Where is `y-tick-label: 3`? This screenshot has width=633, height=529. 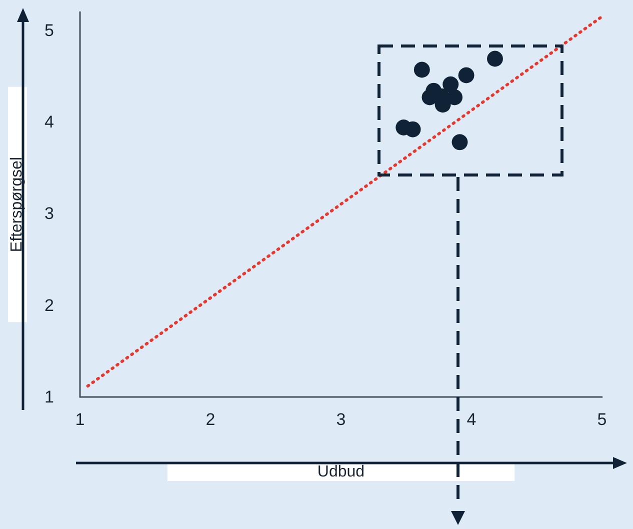
y-tick-label: 3 is located at coordinates (49, 214).